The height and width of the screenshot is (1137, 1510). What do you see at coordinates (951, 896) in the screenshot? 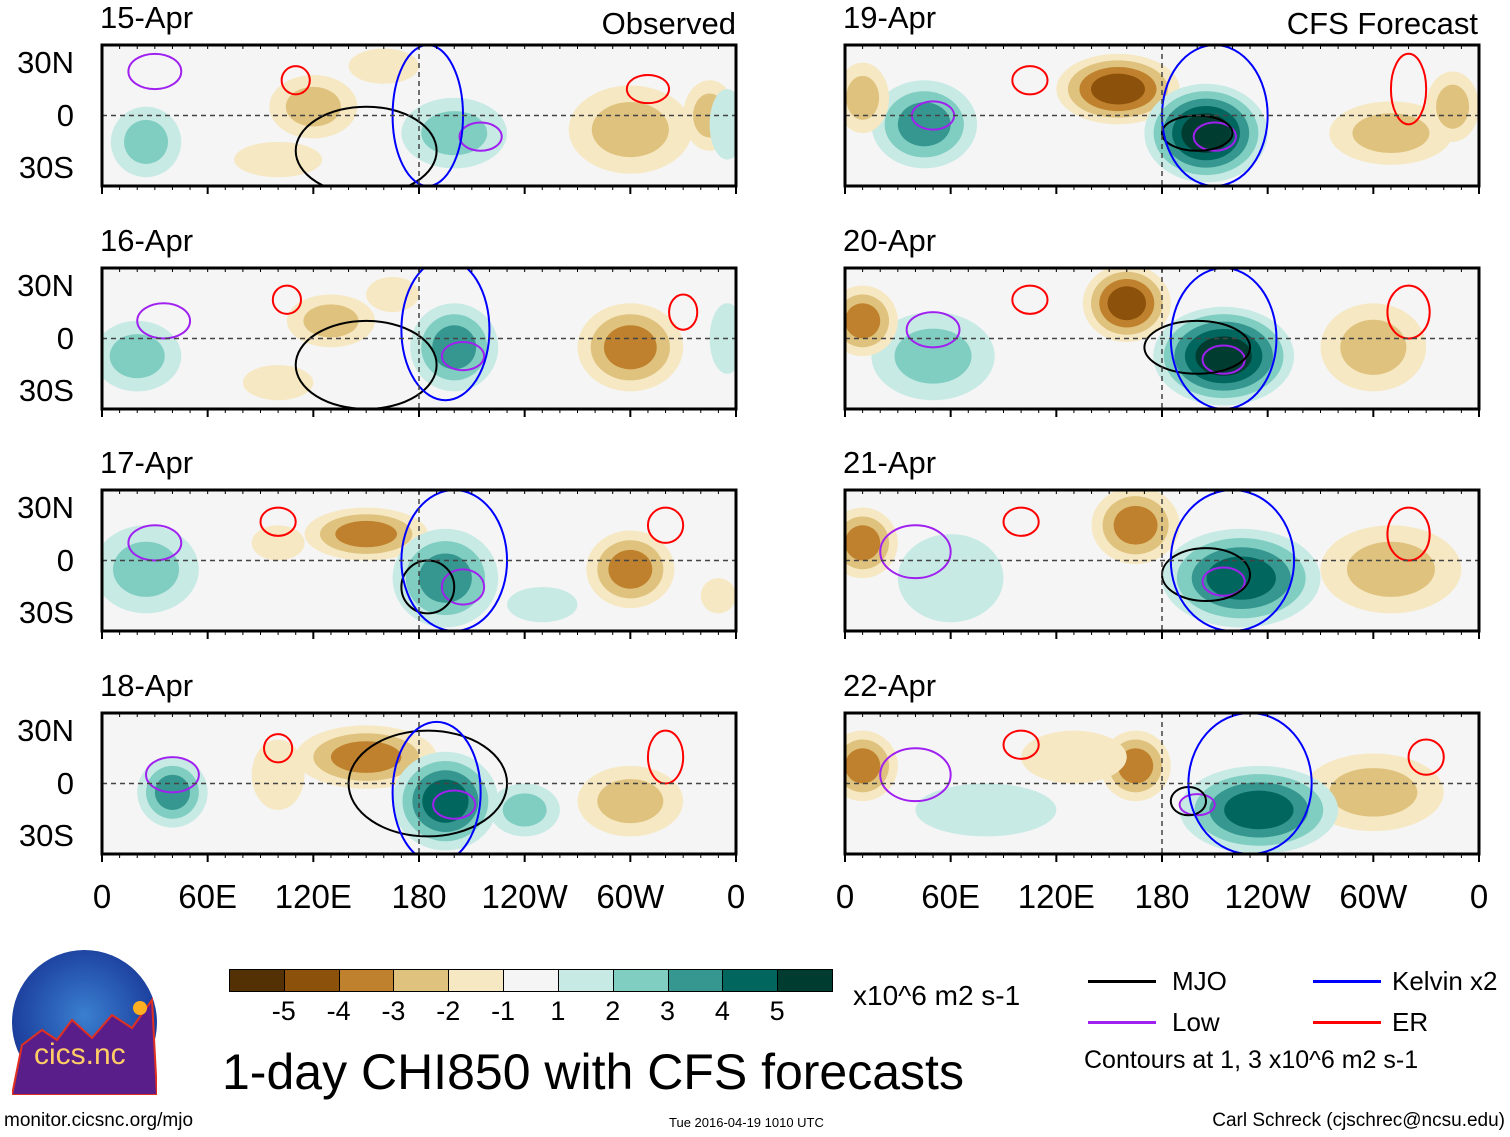
I see `lon-label: 60E` at bounding box center [951, 896].